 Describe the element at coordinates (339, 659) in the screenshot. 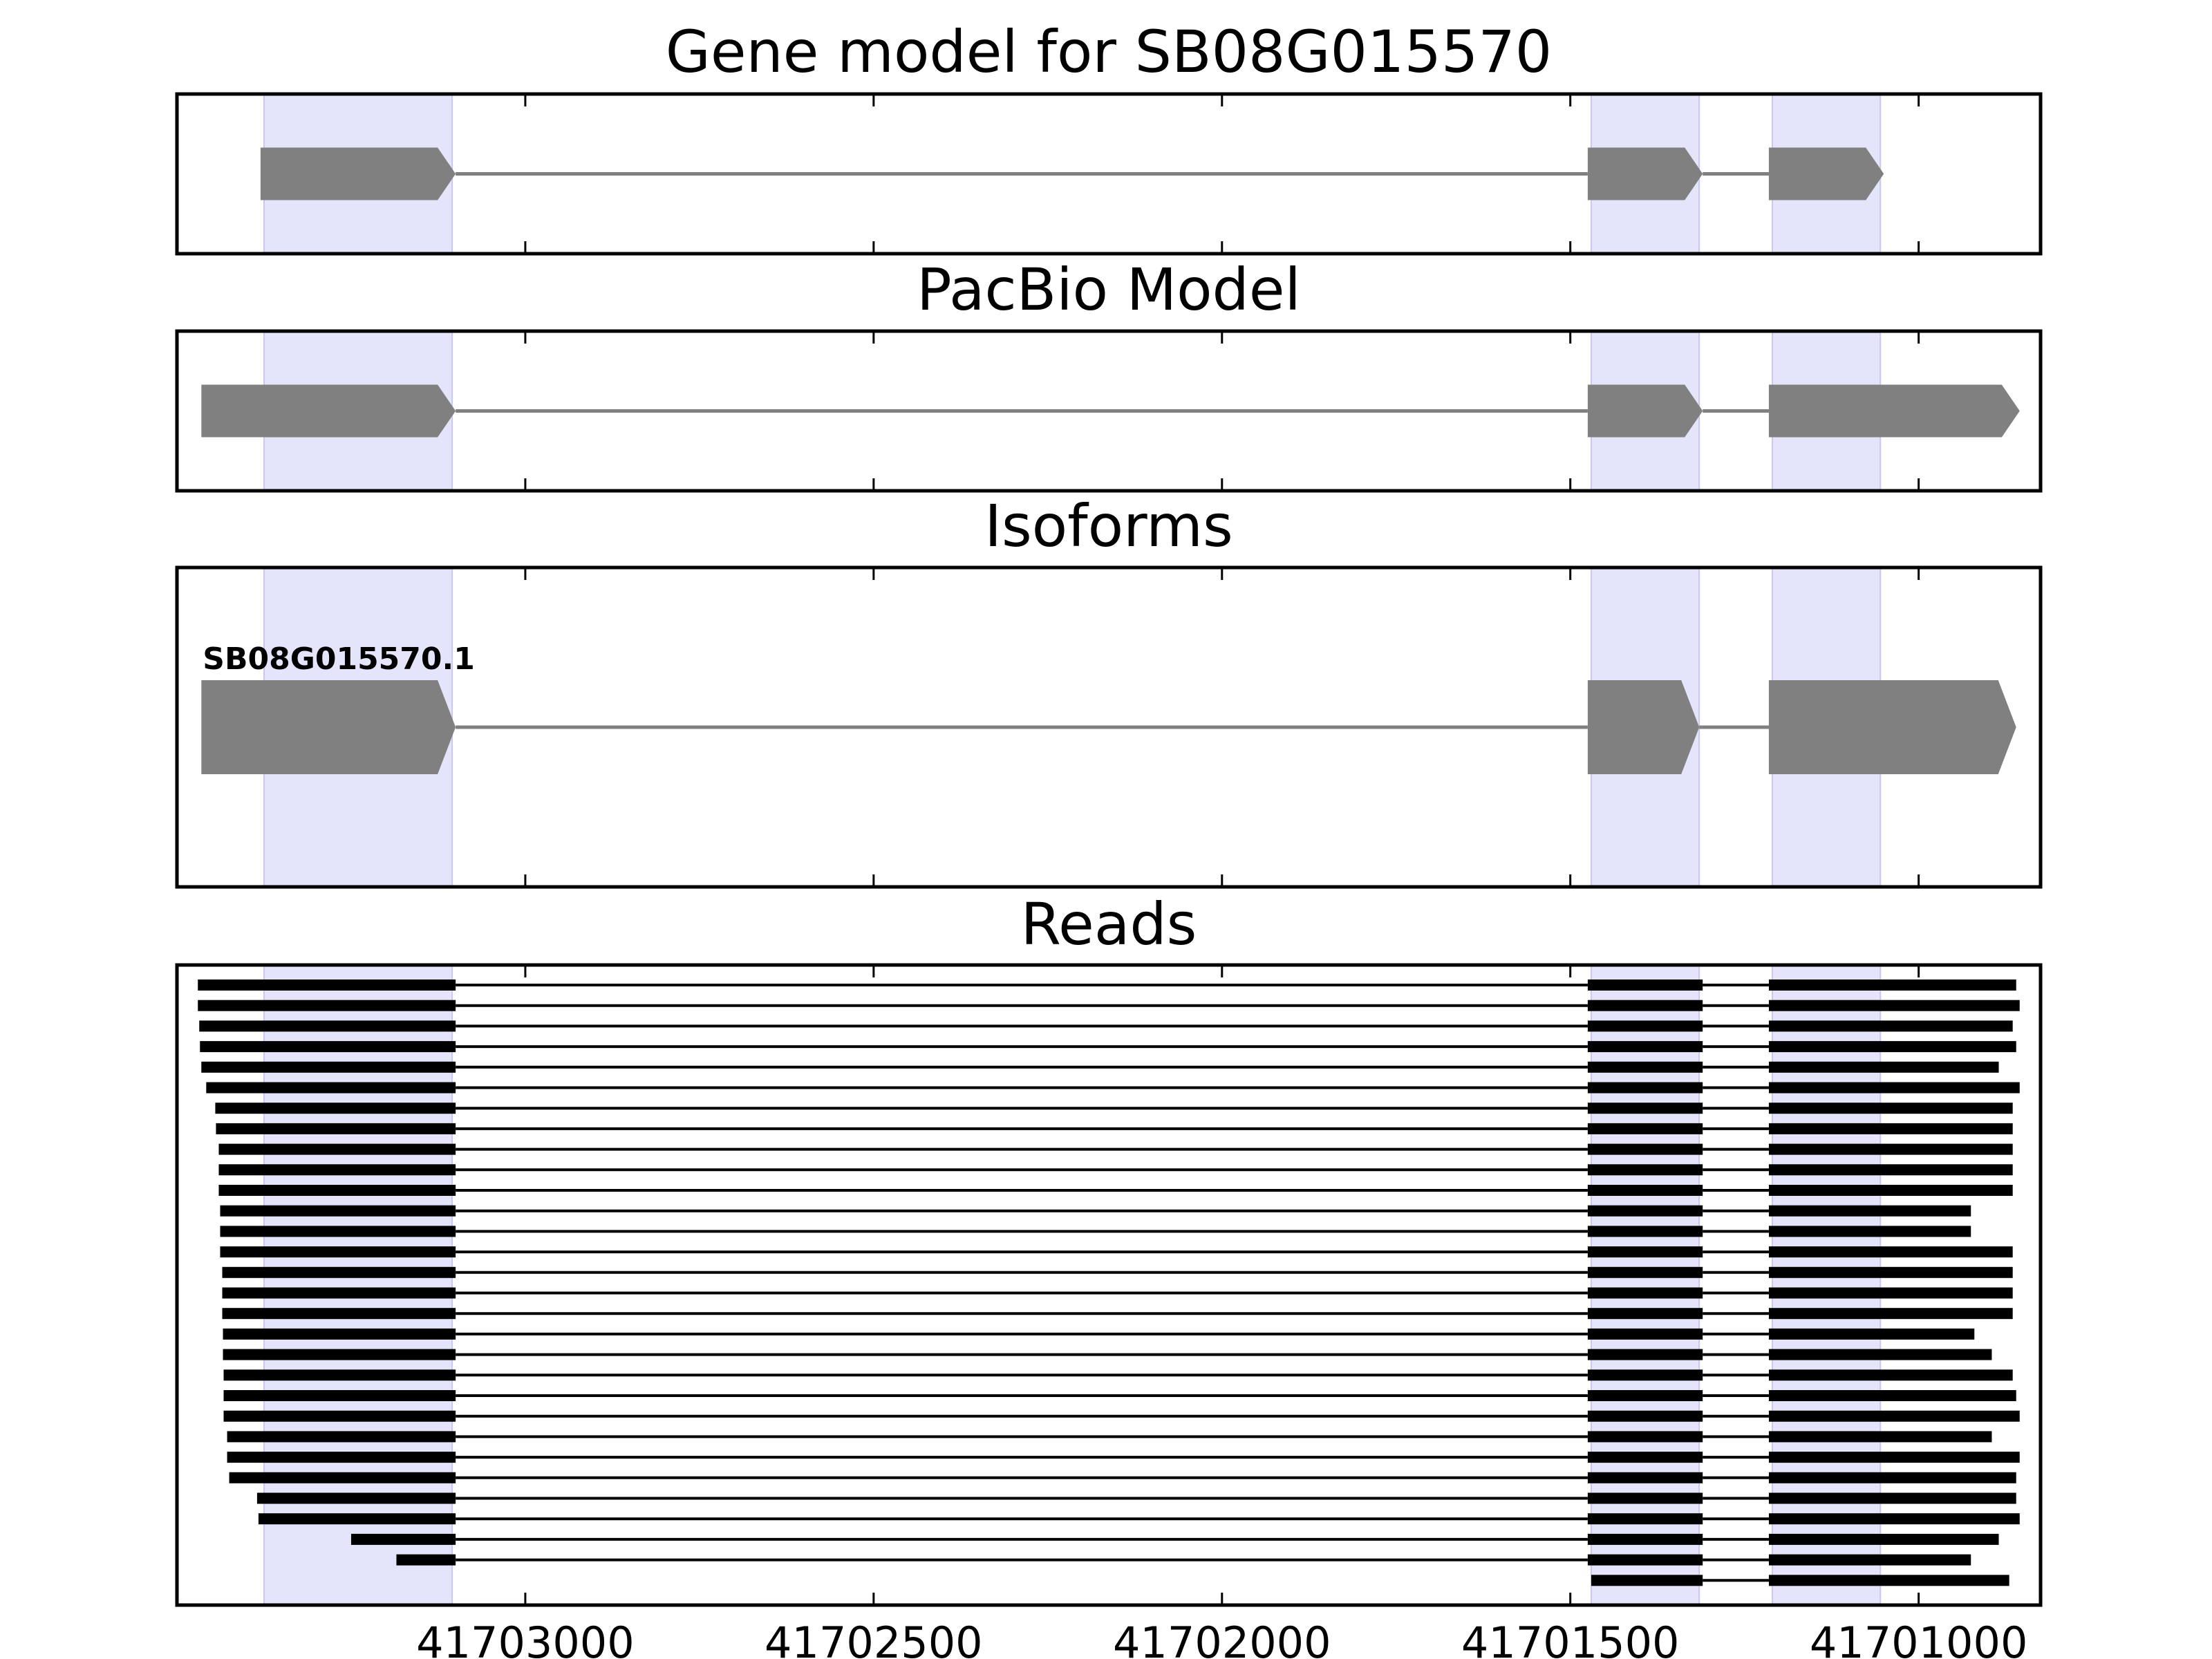

I see `isoform-label: SB08G015570.1` at that location.